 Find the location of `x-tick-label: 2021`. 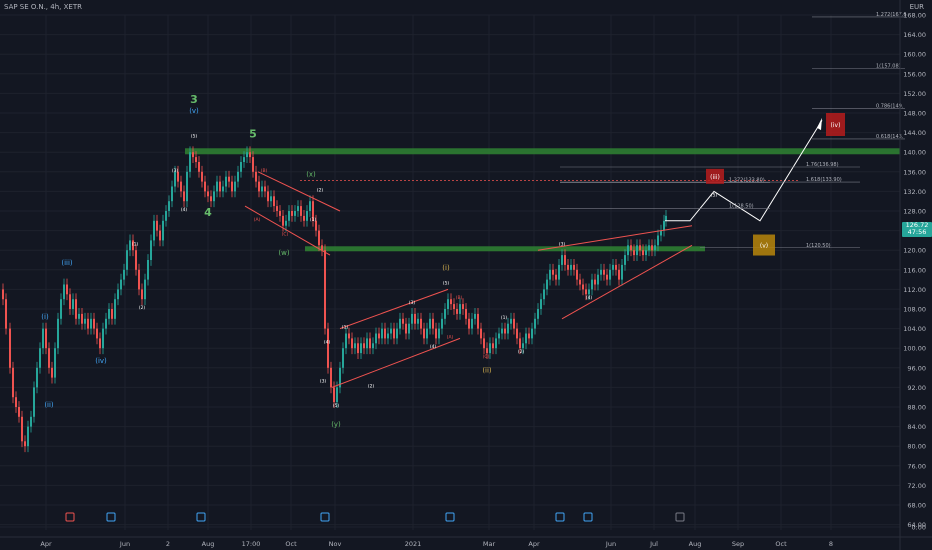

x-tick-label: 2021 is located at coordinates (413, 544).